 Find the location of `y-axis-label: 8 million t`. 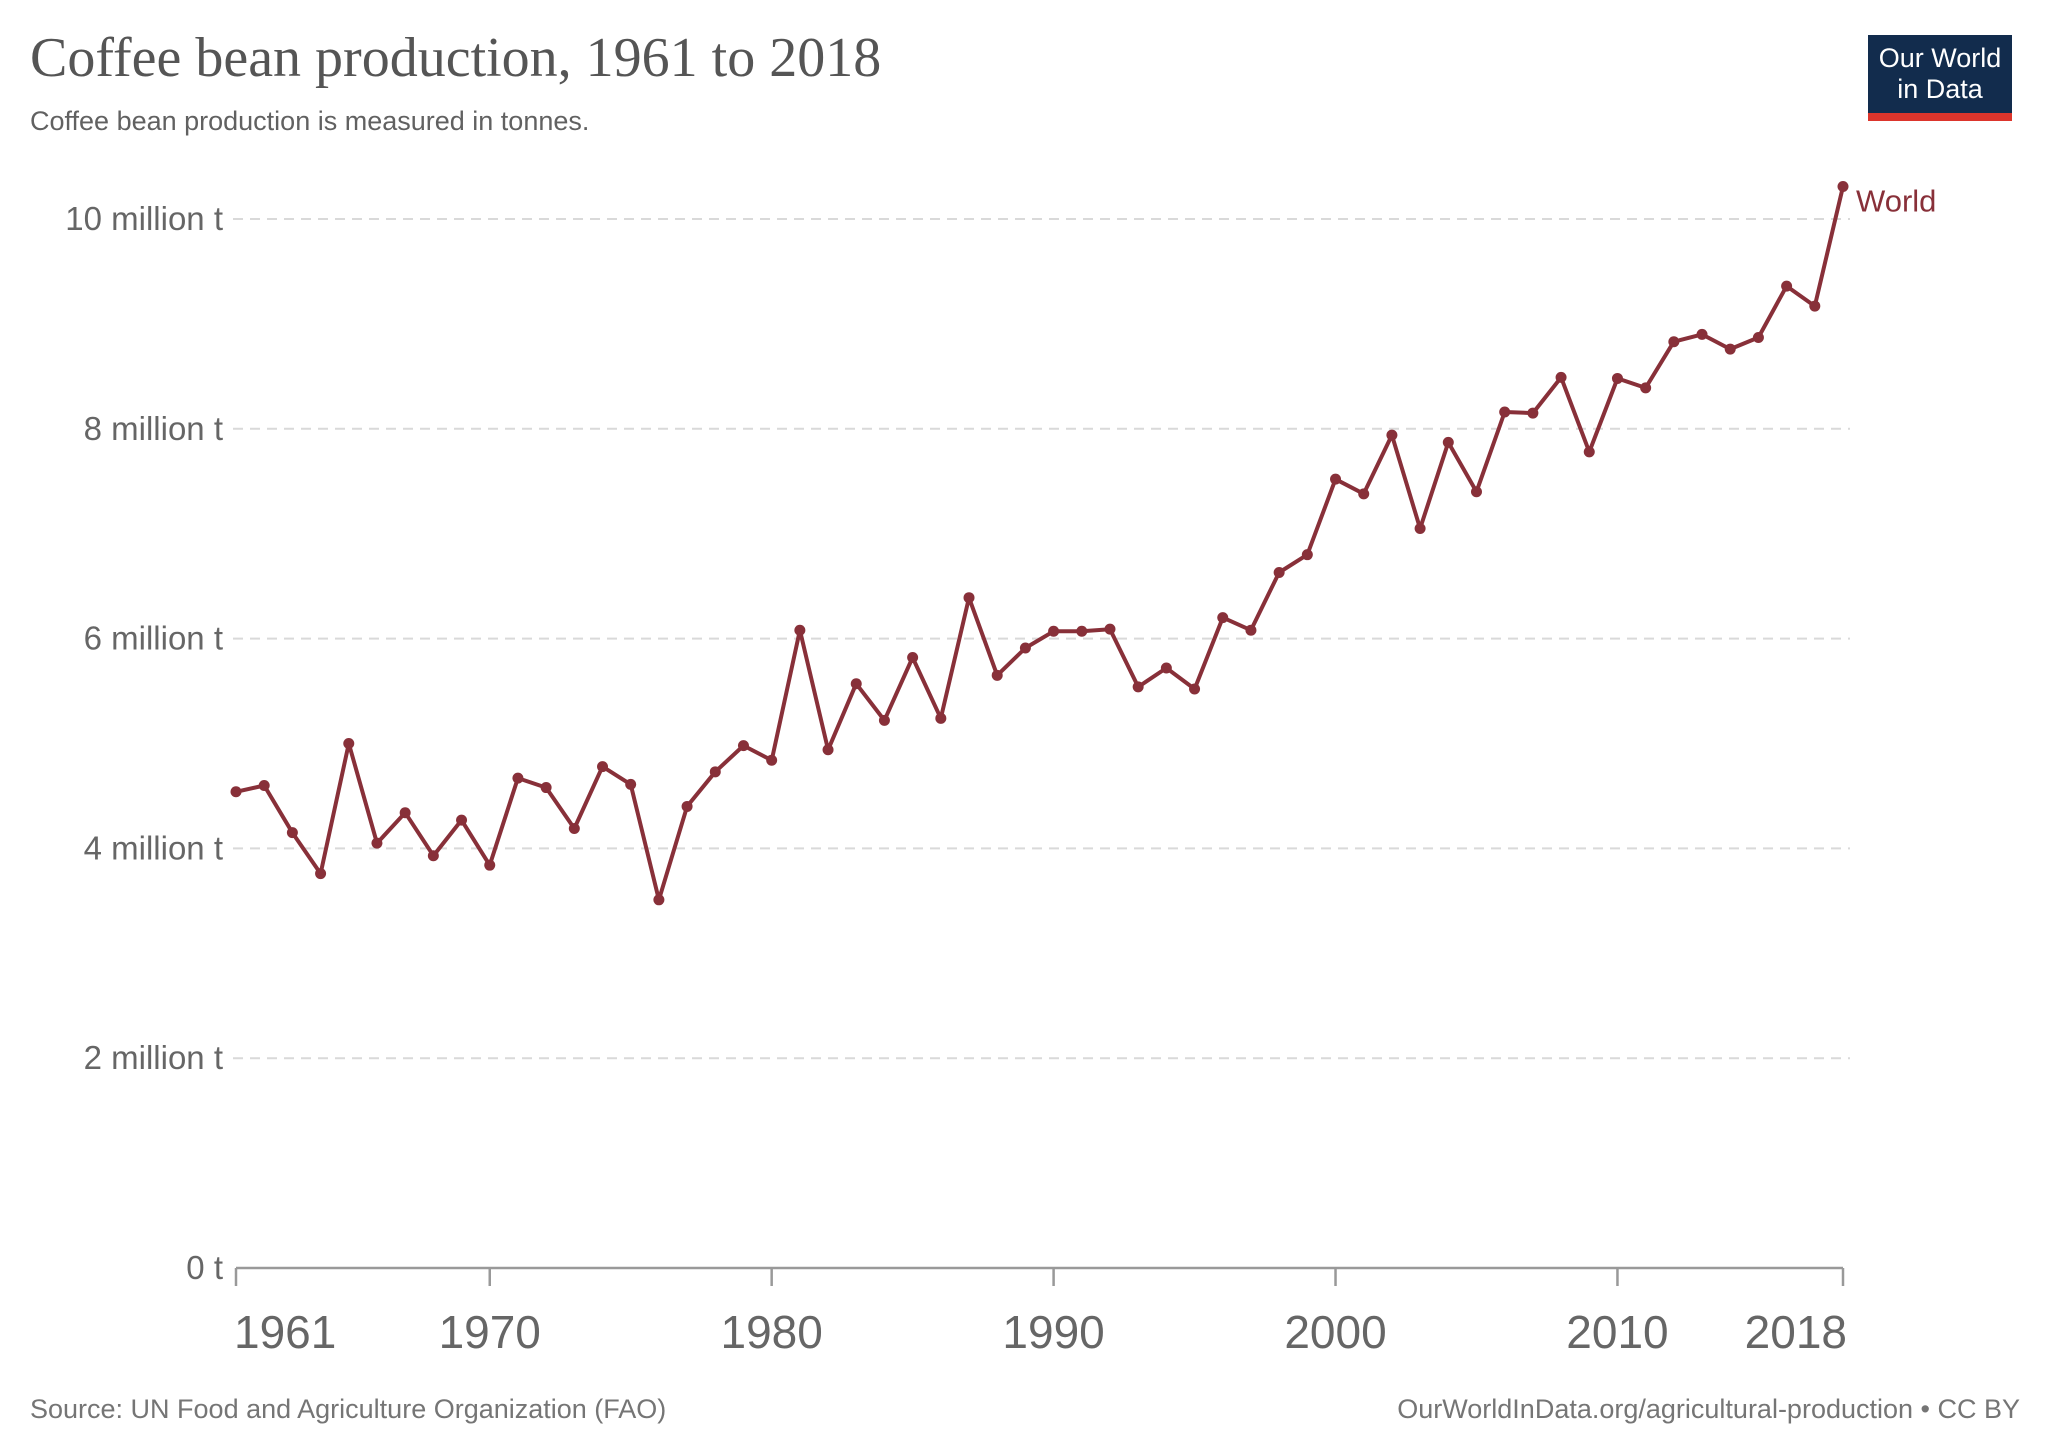

y-axis-label: 8 million t is located at coordinates (153, 428).